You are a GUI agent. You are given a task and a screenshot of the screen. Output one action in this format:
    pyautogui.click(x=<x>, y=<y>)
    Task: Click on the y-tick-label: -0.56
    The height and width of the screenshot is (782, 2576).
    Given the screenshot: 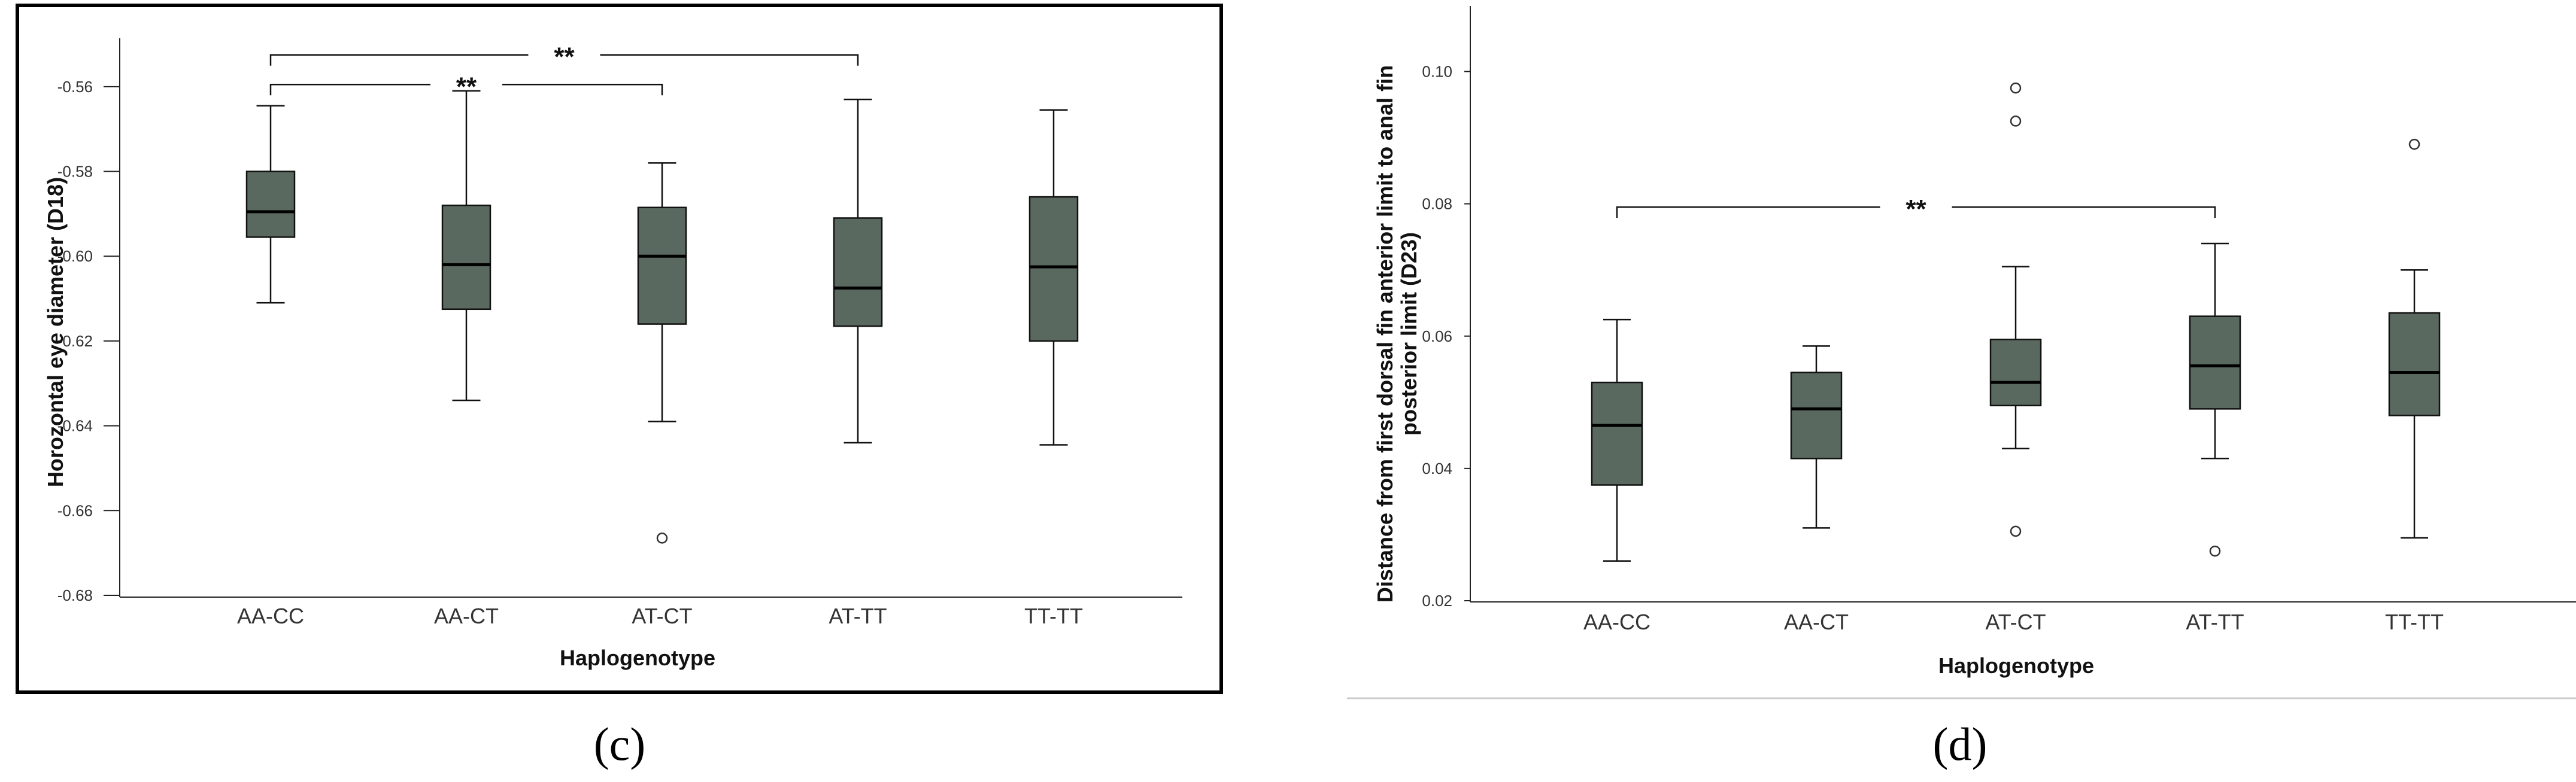 What is the action you would take?
    pyautogui.click(x=75, y=87)
    